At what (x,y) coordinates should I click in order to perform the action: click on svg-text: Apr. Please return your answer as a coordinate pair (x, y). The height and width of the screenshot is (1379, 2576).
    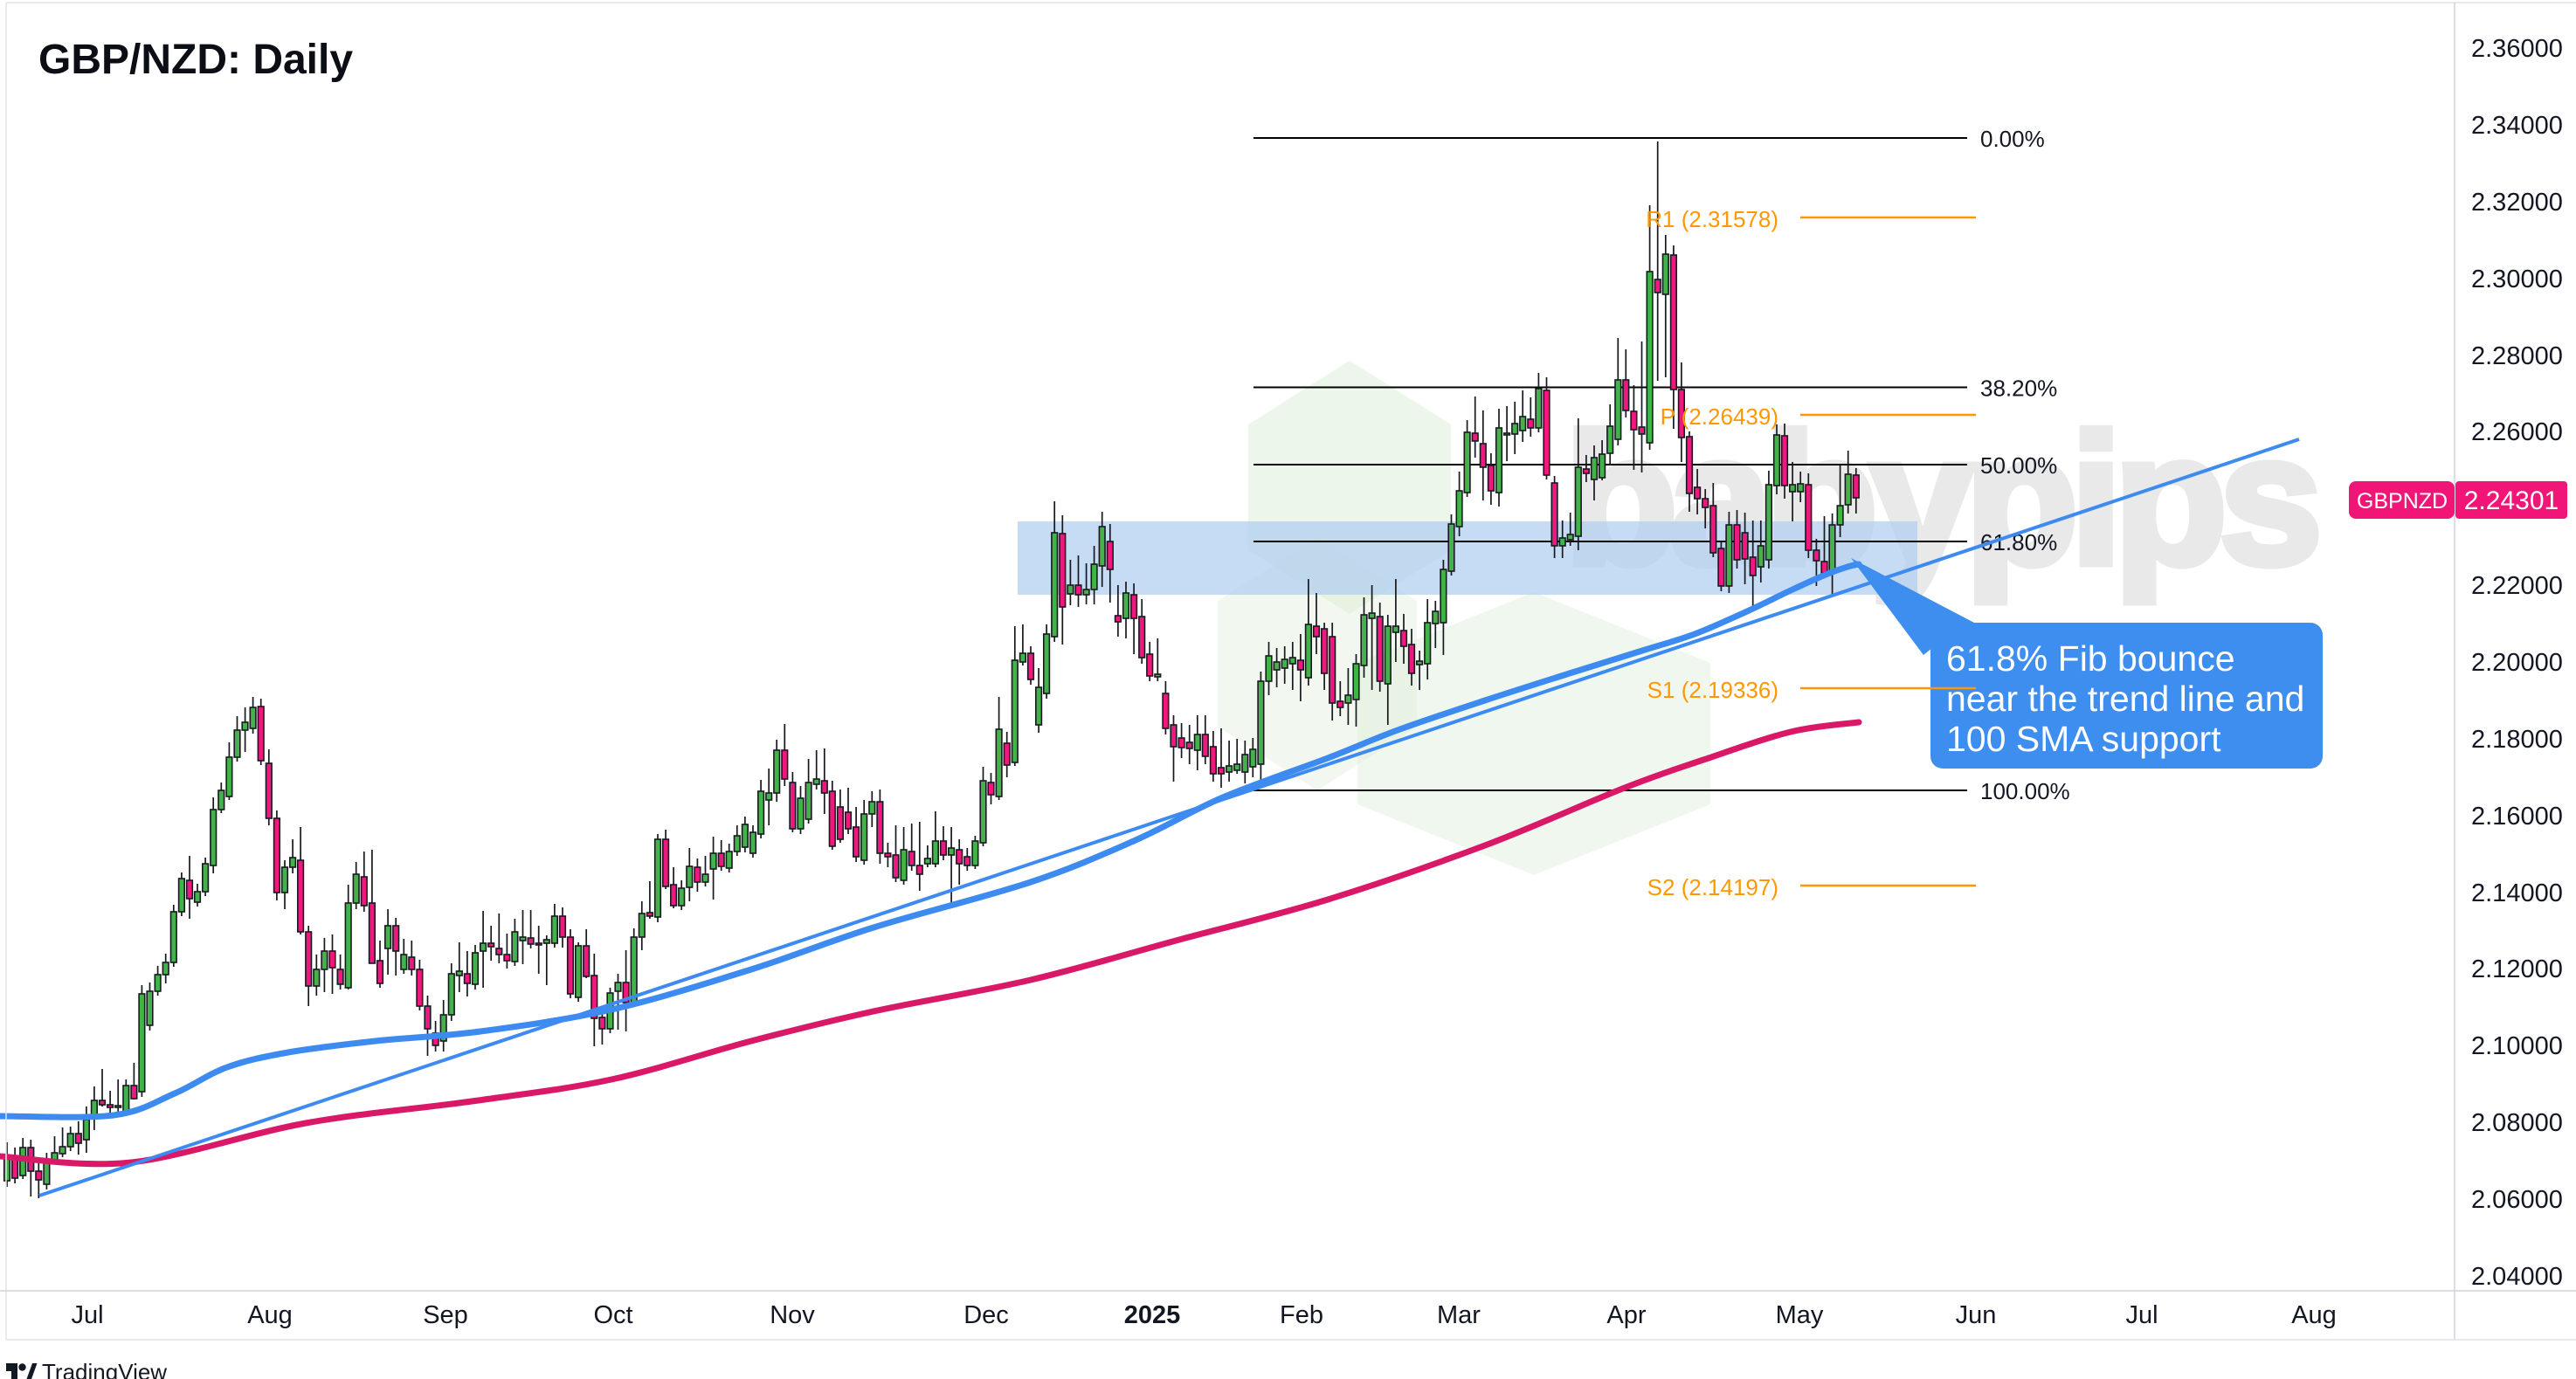
    Looking at the image, I should click on (1626, 1315).